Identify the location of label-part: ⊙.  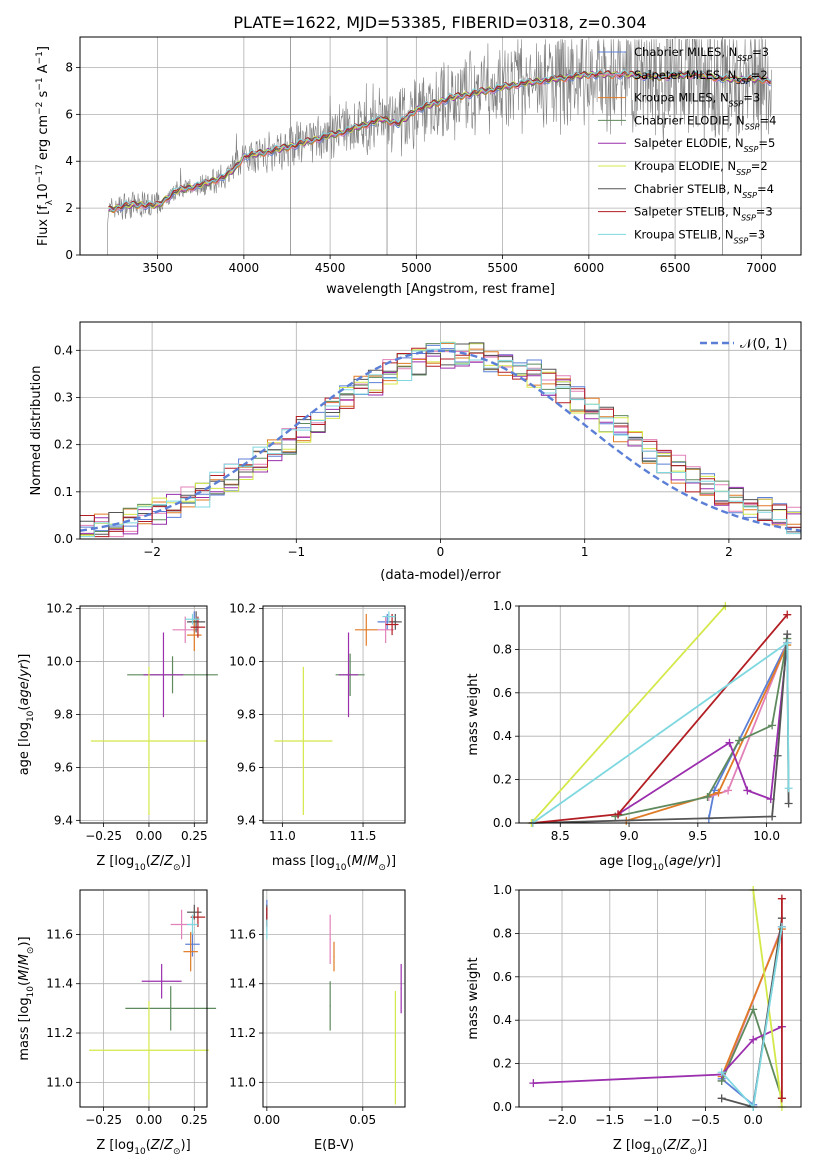
(177, 1152).